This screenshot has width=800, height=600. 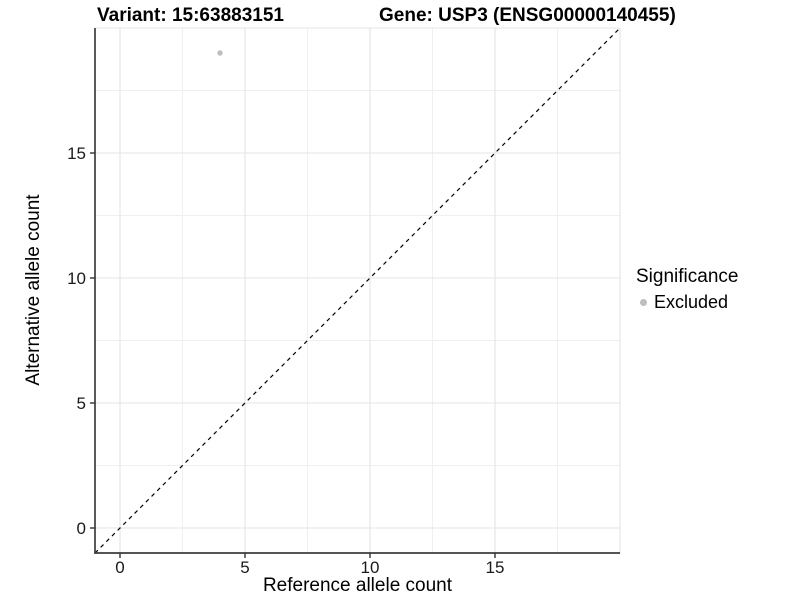 I want to click on y-tick-label: 0, so click(x=81, y=528).